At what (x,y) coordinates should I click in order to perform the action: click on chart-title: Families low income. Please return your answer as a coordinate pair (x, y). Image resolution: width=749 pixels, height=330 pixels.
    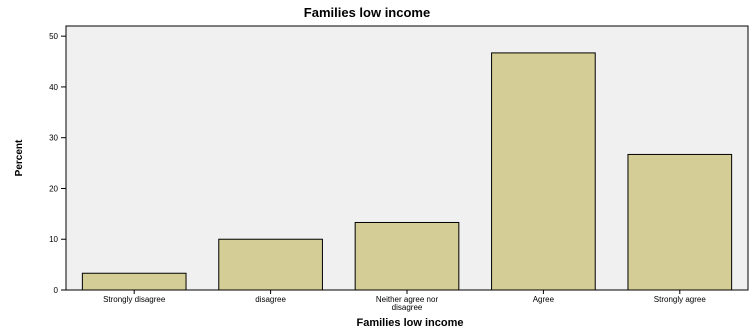
    Looking at the image, I should click on (367, 12).